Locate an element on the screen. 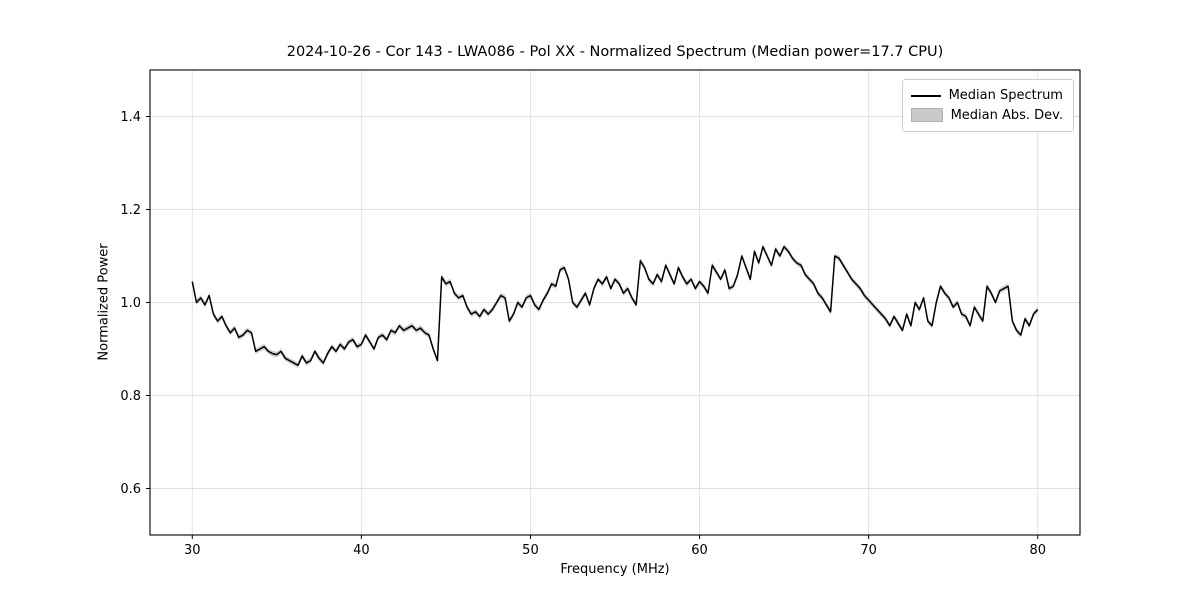  legend-entry-median-spectrum: Median Spectrum is located at coordinates (986, 95).